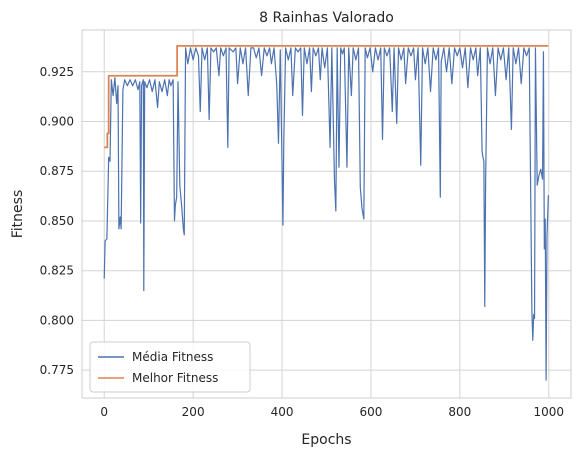  Describe the element at coordinates (175, 378) in the screenshot. I see `legend-label: Melhor Fitness` at that location.